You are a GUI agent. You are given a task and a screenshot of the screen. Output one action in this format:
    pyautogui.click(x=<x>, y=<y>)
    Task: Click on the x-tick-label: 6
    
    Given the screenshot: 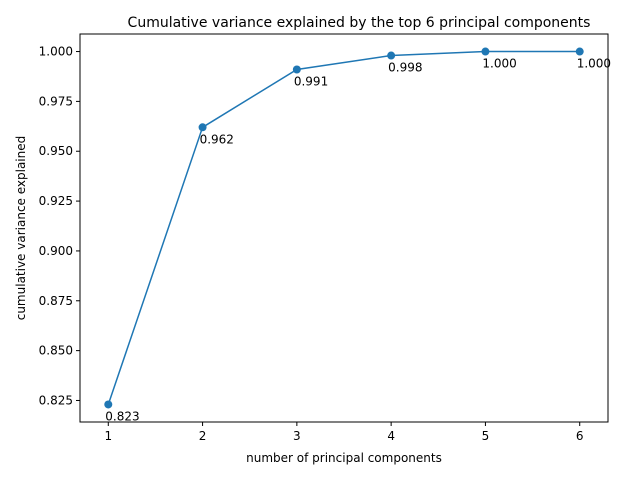 What is the action you would take?
    pyautogui.click(x=580, y=436)
    